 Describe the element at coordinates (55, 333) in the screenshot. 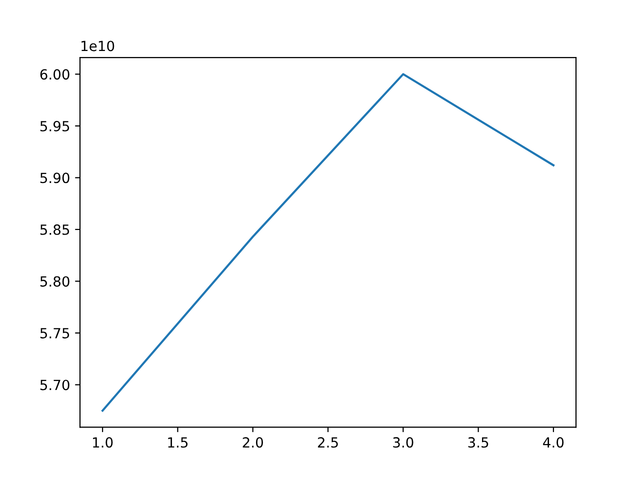

I see `y-tick-label: 5.75` at that location.